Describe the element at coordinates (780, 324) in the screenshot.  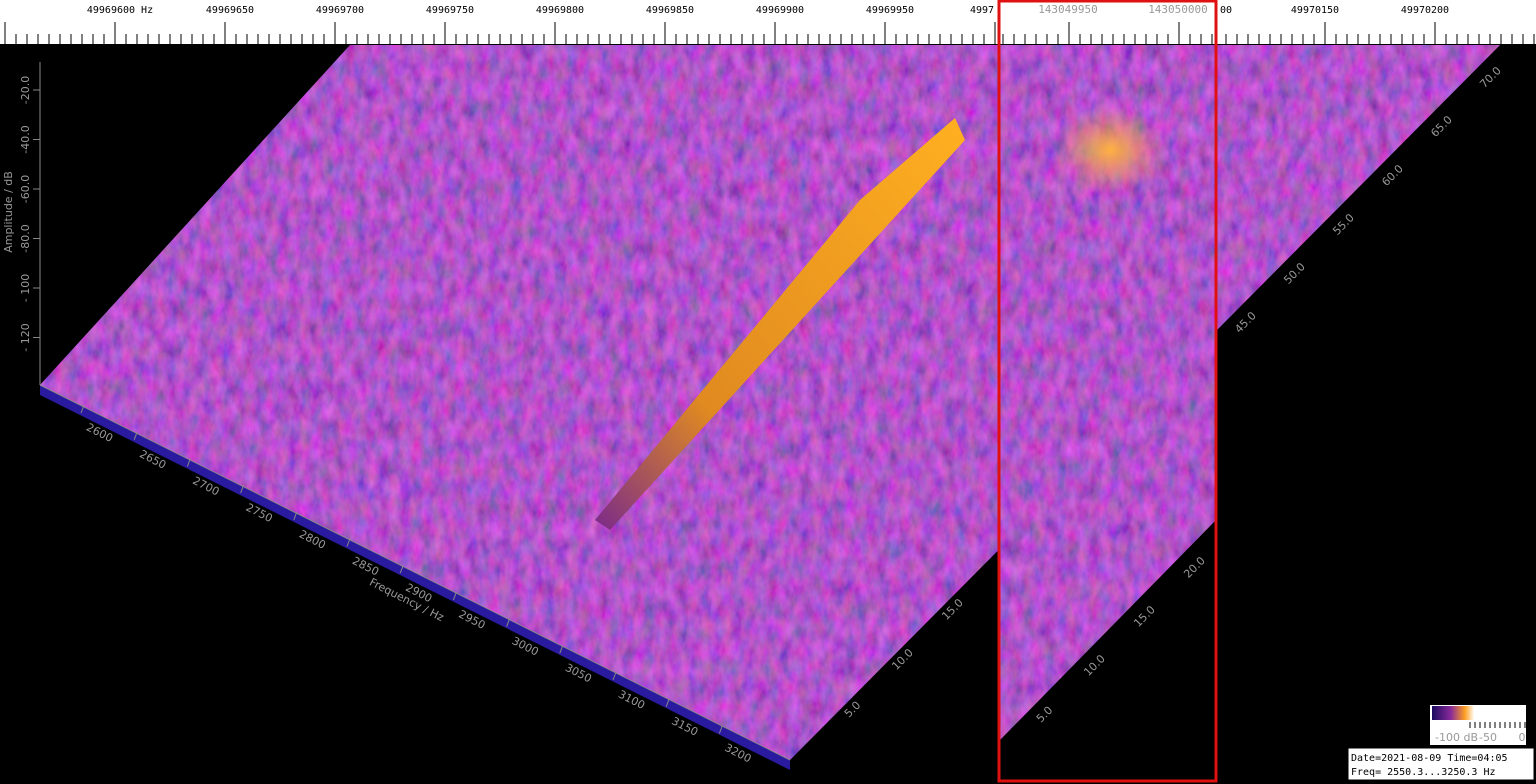
I see `signal-streak` at that location.